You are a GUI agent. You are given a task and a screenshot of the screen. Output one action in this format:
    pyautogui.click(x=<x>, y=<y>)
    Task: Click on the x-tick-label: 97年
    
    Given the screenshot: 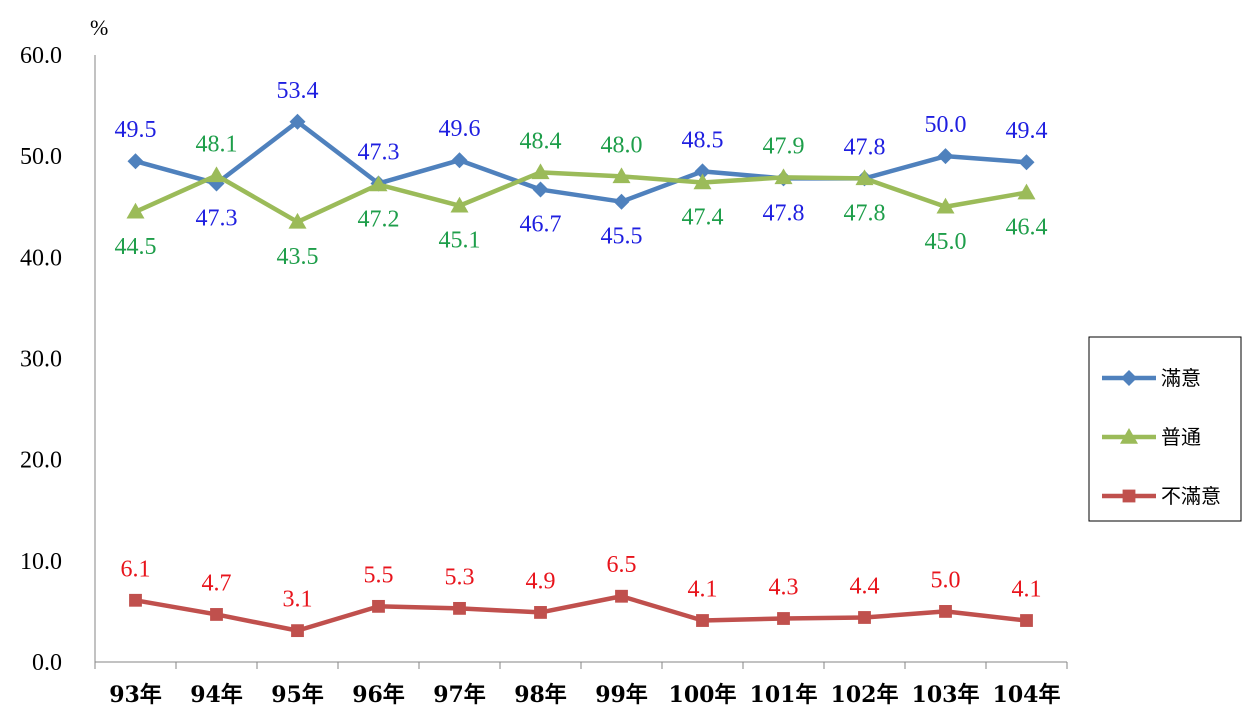 What is the action you would take?
    pyautogui.click(x=459, y=695)
    